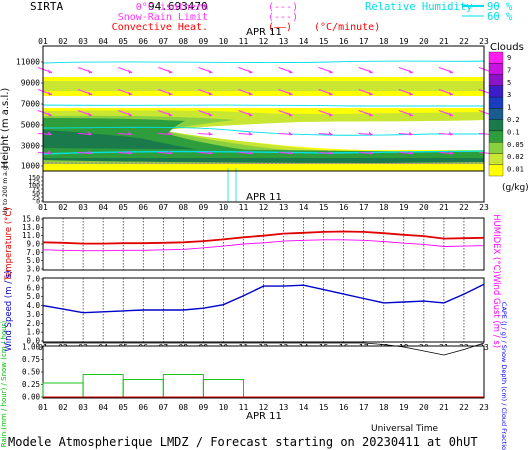  I want to click on temperature-axis-label: Temperature (°C), so click(9, 244).